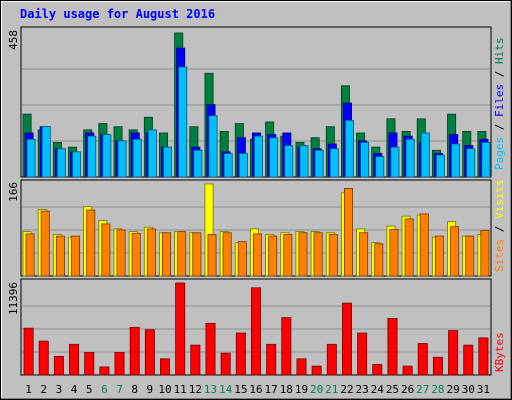 The width and height of the screenshot is (512, 400). What do you see at coordinates (468, 389) in the screenshot?
I see `x-tick-day-30: 30` at bounding box center [468, 389].